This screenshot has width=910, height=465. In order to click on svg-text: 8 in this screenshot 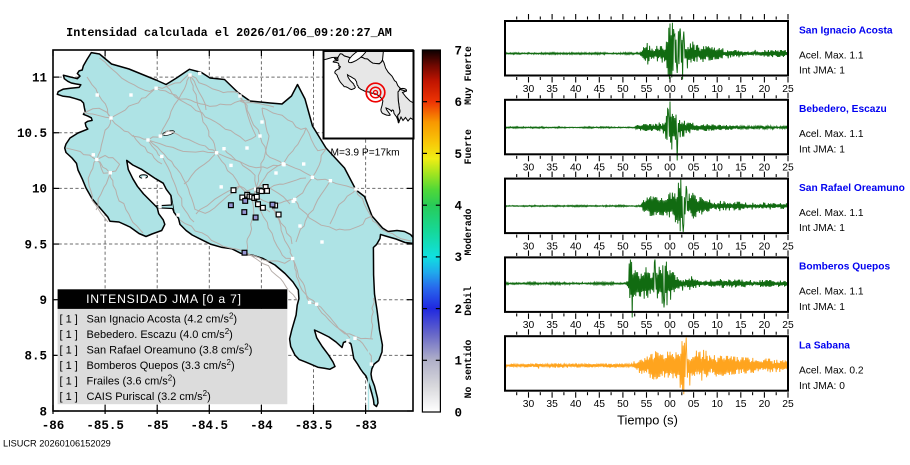, I will do `click(43, 412)`.